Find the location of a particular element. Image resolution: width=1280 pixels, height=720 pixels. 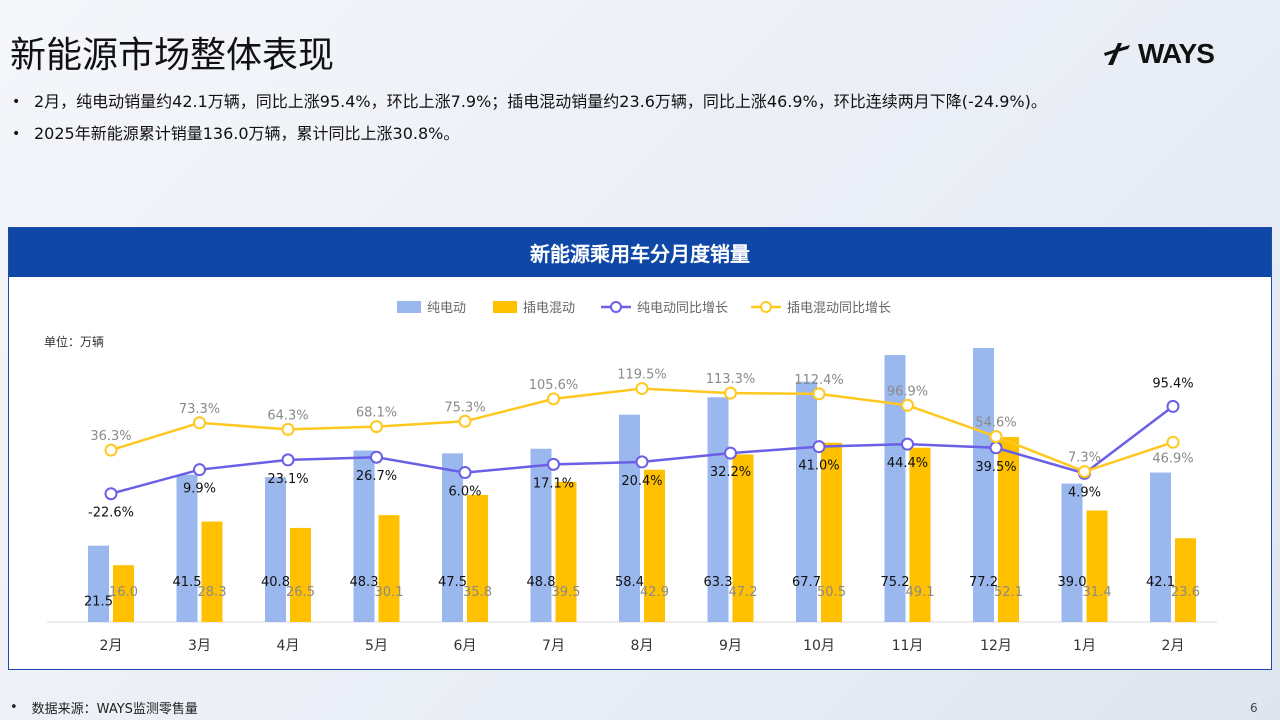

bar-label-phev: 39.5 is located at coordinates (566, 592).